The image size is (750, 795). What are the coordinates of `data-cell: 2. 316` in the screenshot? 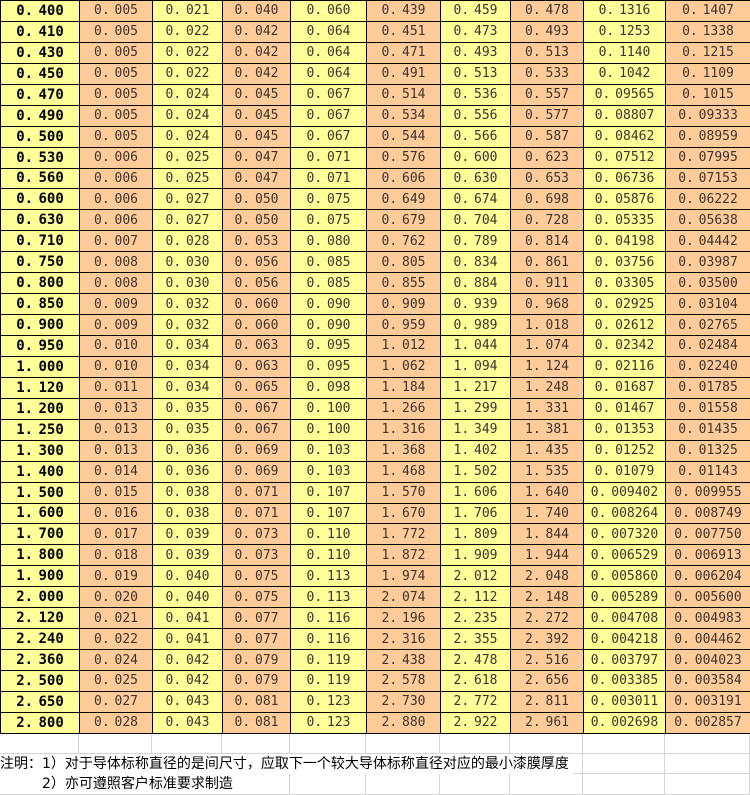 It's located at (403, 639).